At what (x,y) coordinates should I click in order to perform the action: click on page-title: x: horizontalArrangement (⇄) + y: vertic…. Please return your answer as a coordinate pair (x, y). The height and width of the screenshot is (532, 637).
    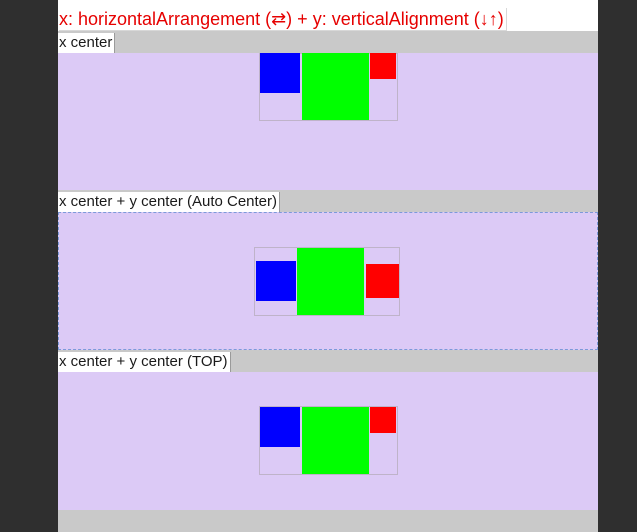
    Looking at the image, I should click on (283, 19).